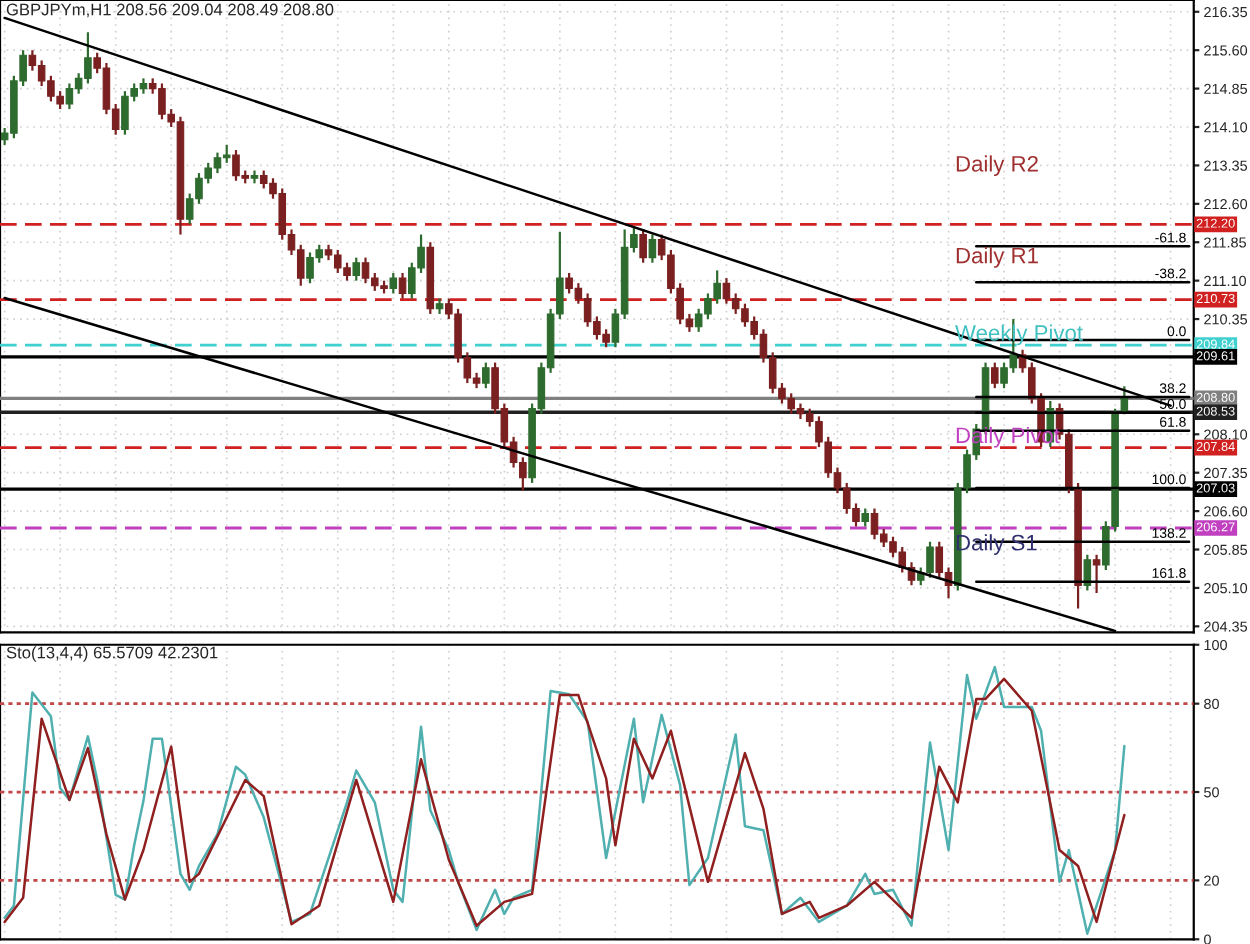 Image resolution: width=1250 pixels, height=944 pixels. I want to click on annotation: Daily R1, so click(997, 257).